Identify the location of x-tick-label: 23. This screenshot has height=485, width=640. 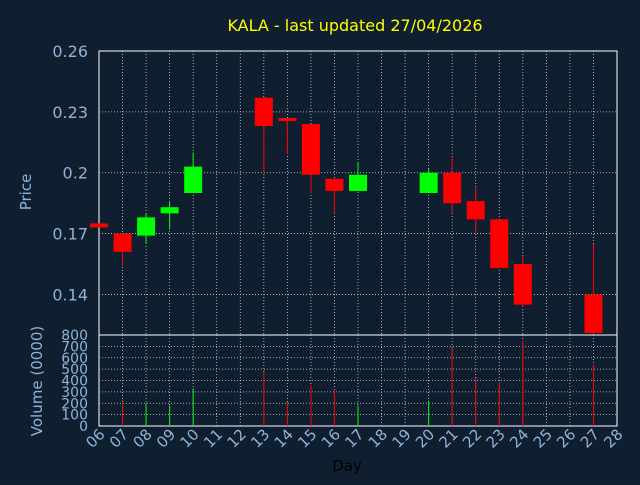
(496, 438).